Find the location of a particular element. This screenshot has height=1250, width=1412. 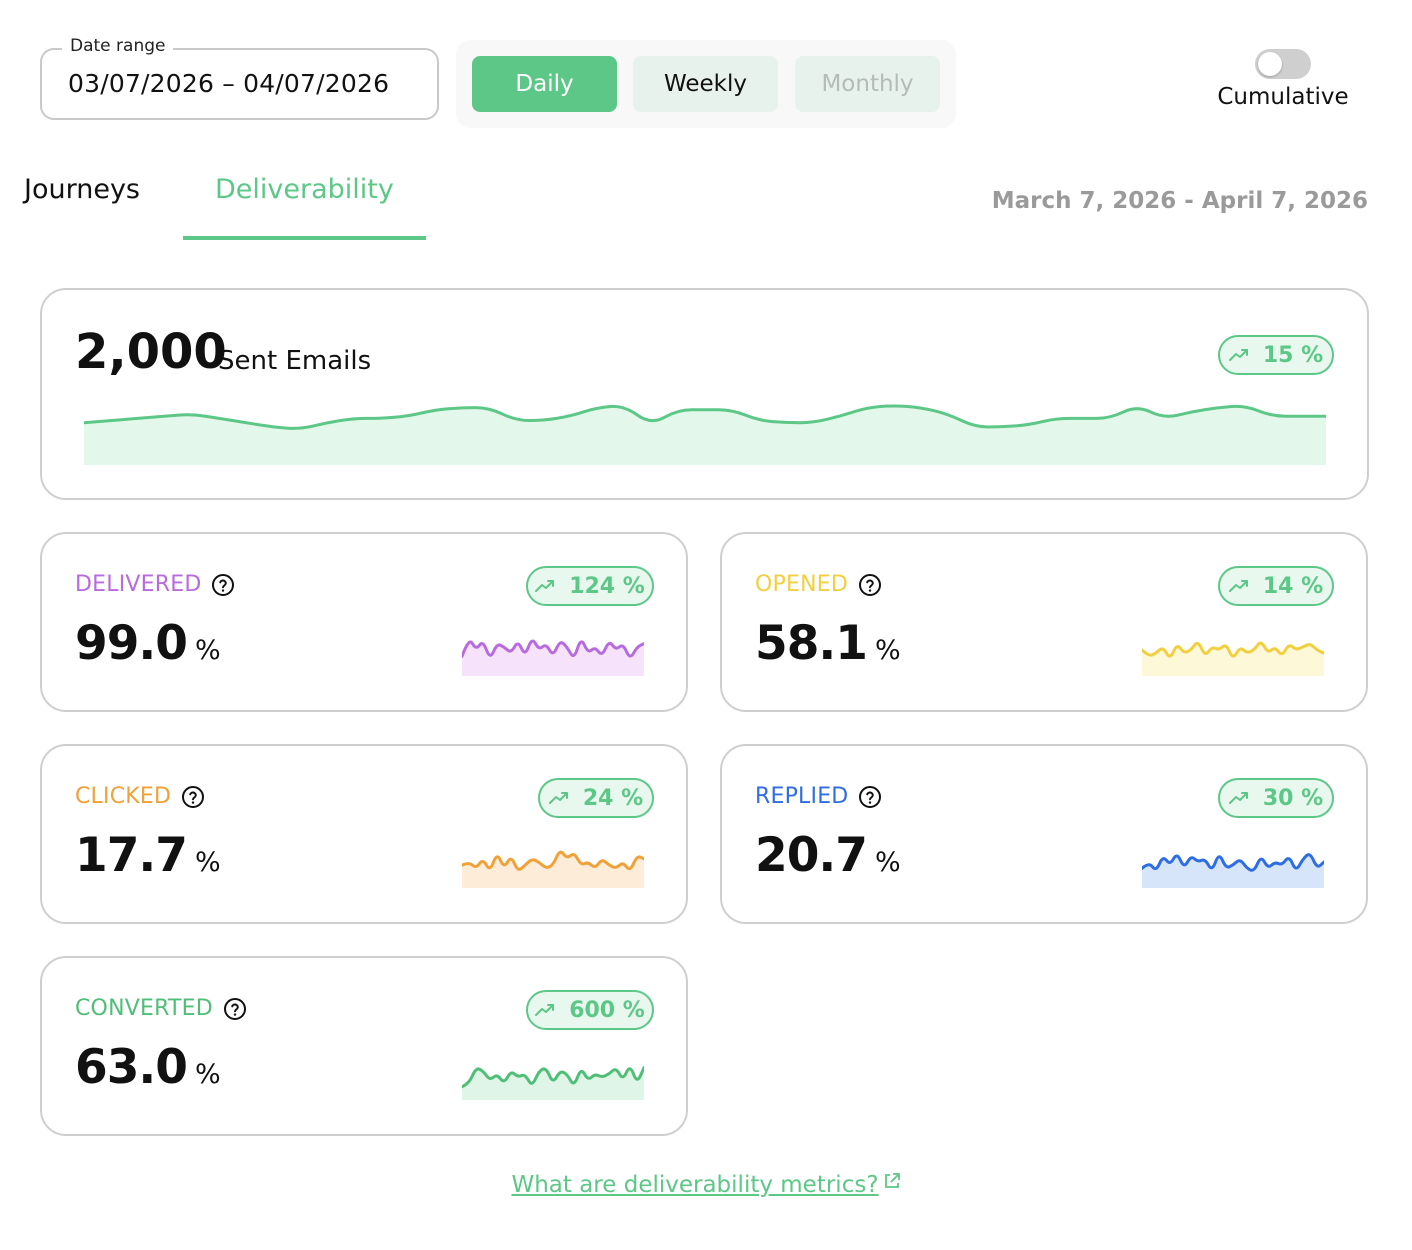

date-range-field: Date range 03/07/2026 – 04/07/2026 is located at coordinates (239, 78).